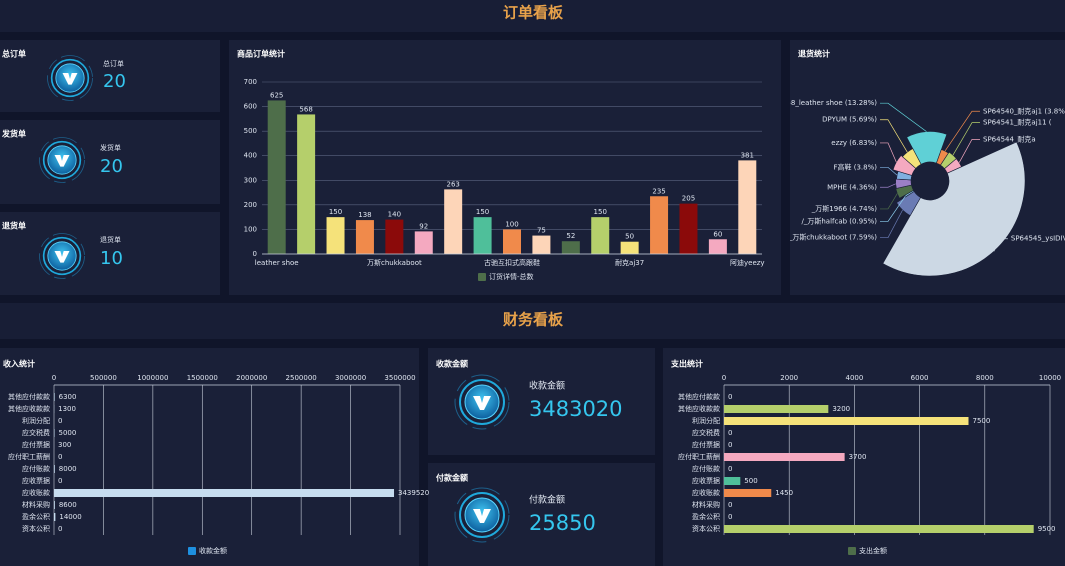  Describe the element at coordinates (706, 480) in the screenshot. I see `y-tick-label: 应收票据` at that location.